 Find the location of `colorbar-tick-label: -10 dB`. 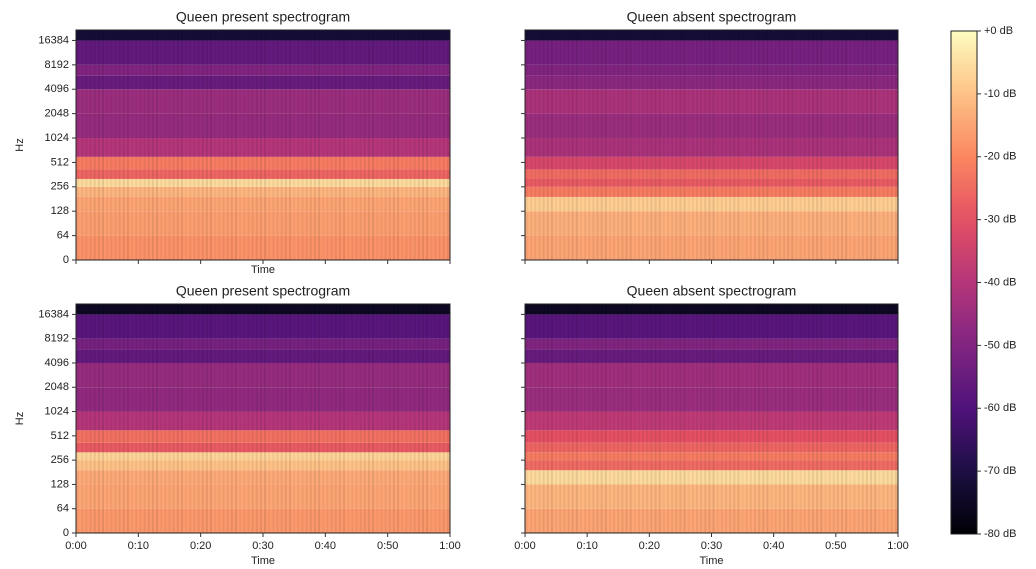

colorbar-tick-label: -10 dB is located at coordinates (1000, 94).